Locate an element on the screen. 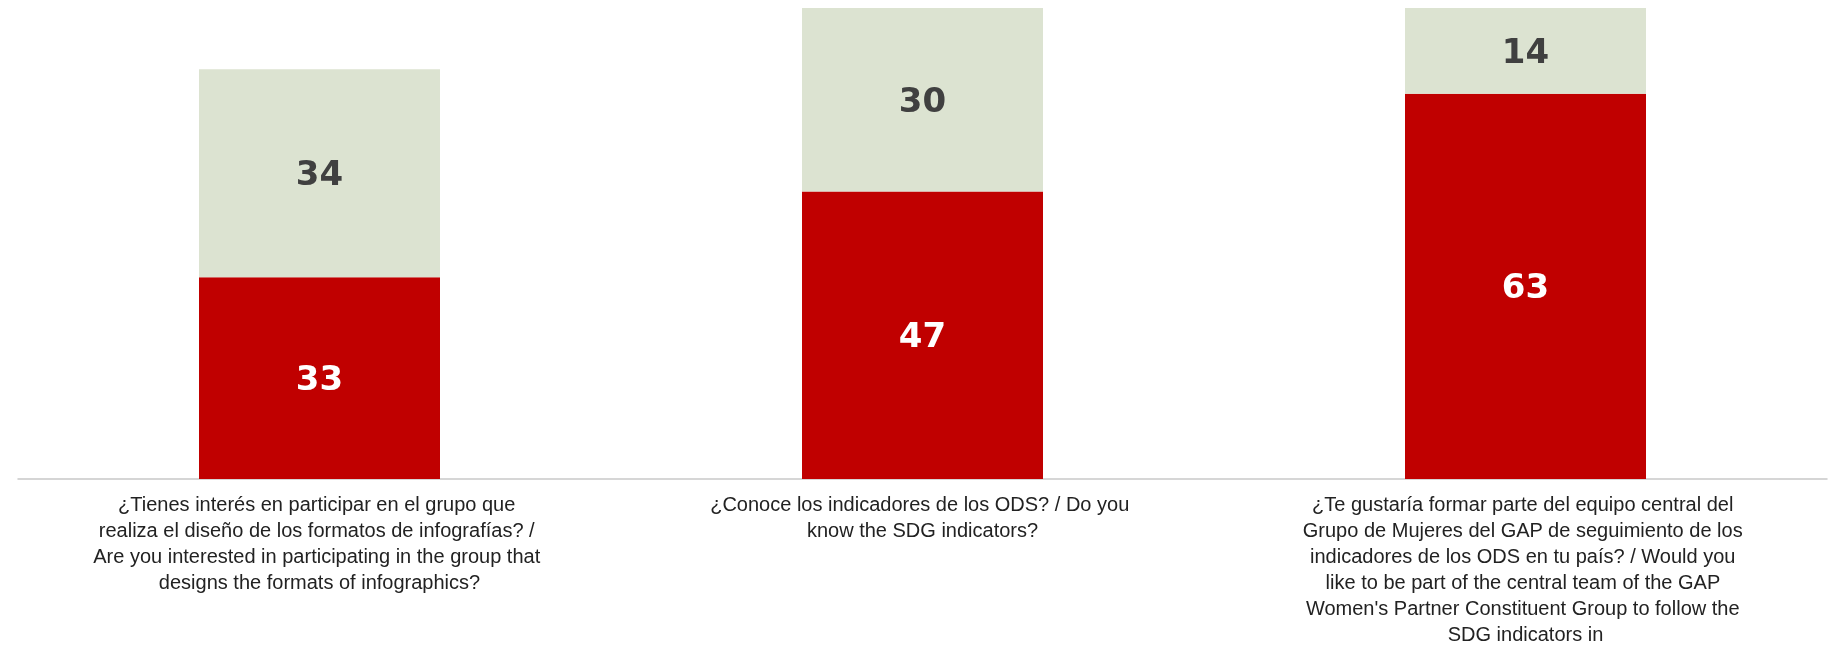  data-label: 14 is located at coordinates (1525, 50).